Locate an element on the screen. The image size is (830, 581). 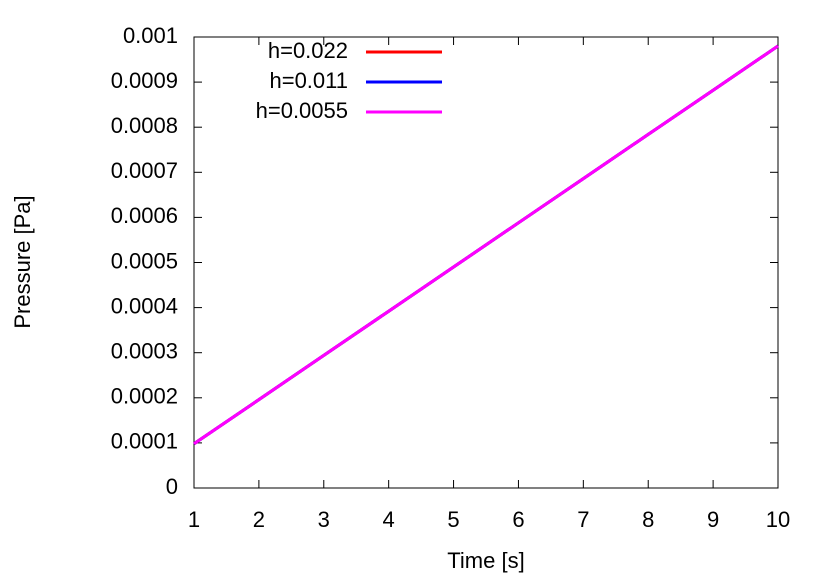
x-tick-label: 5 is located at coordinates (453, 519).